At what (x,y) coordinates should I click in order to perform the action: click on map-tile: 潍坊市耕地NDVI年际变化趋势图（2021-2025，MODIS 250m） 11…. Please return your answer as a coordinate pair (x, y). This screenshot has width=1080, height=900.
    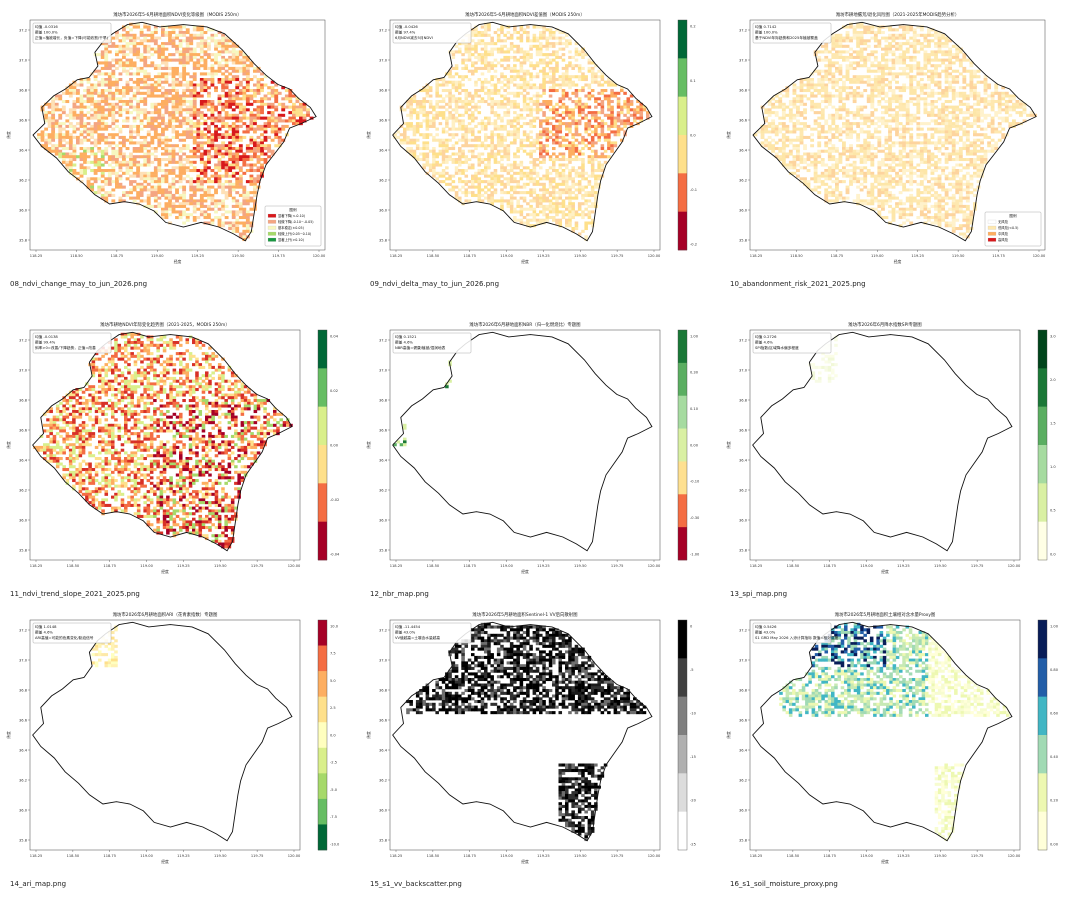
    Looking at the image, I should click on (170, 463).